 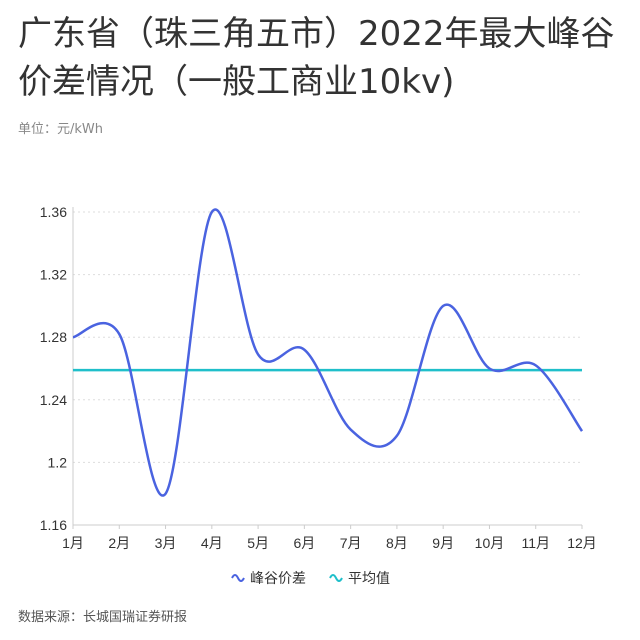 What do you see at coordinates (166, 543) in the screenshot?
I see `x-tick-label: 3月` at bounding box center [166, 543].